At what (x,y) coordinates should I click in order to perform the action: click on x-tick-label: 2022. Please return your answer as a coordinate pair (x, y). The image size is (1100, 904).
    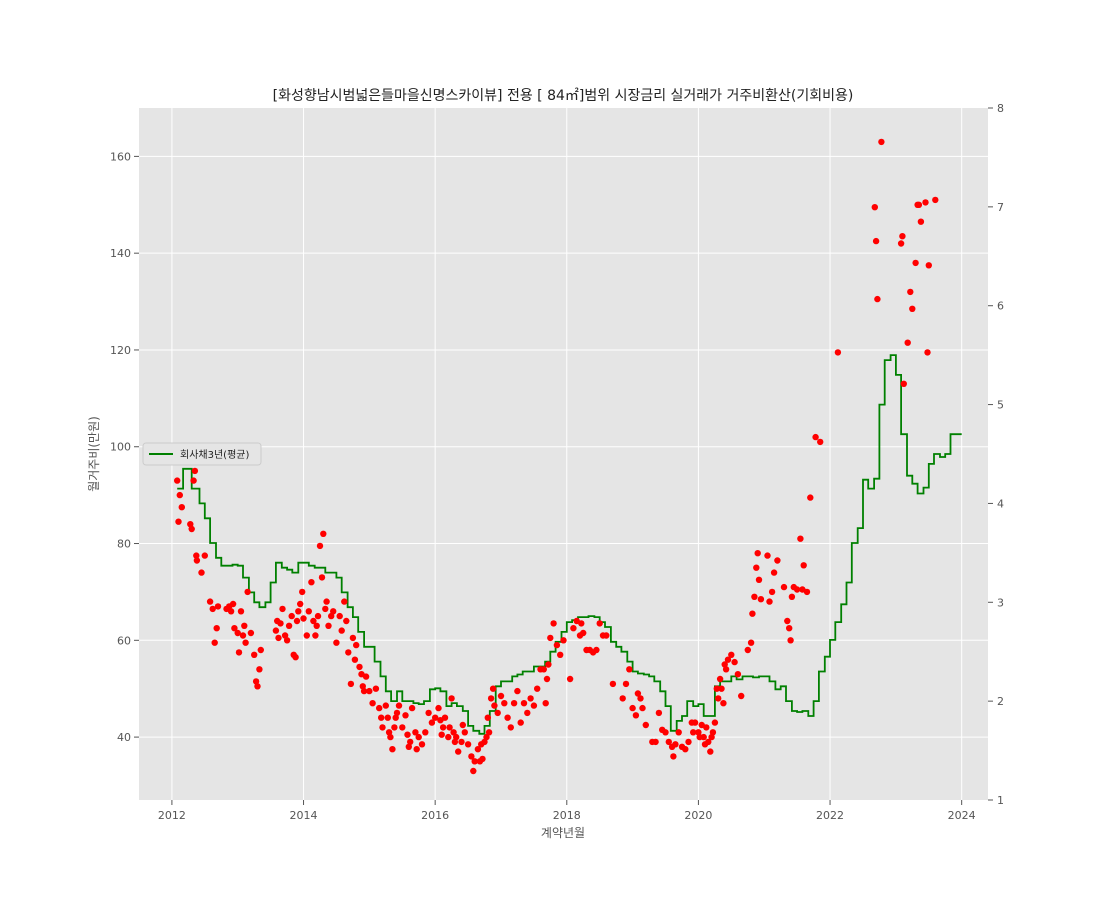
    Looking at the image, I should click on (830, 815).